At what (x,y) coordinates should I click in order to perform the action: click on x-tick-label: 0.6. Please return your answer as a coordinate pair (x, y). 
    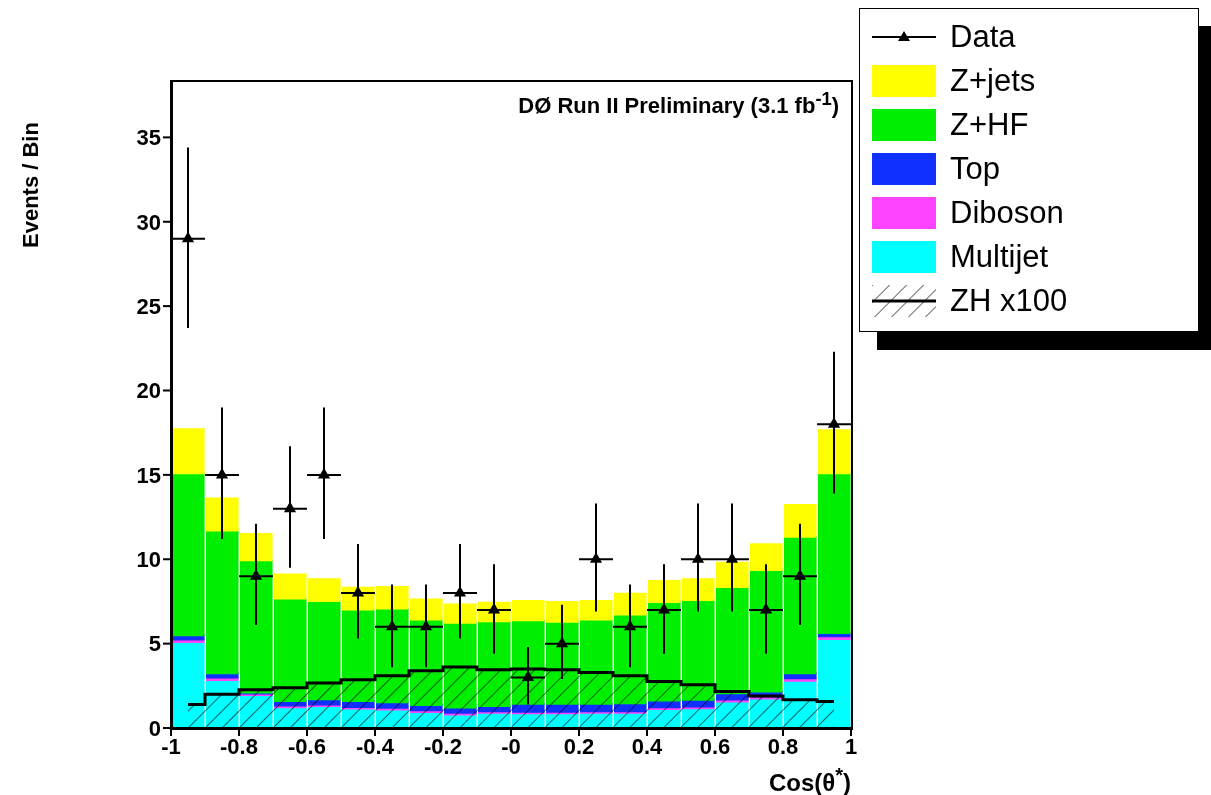
    Looking at the image, I should click on (715, 746).